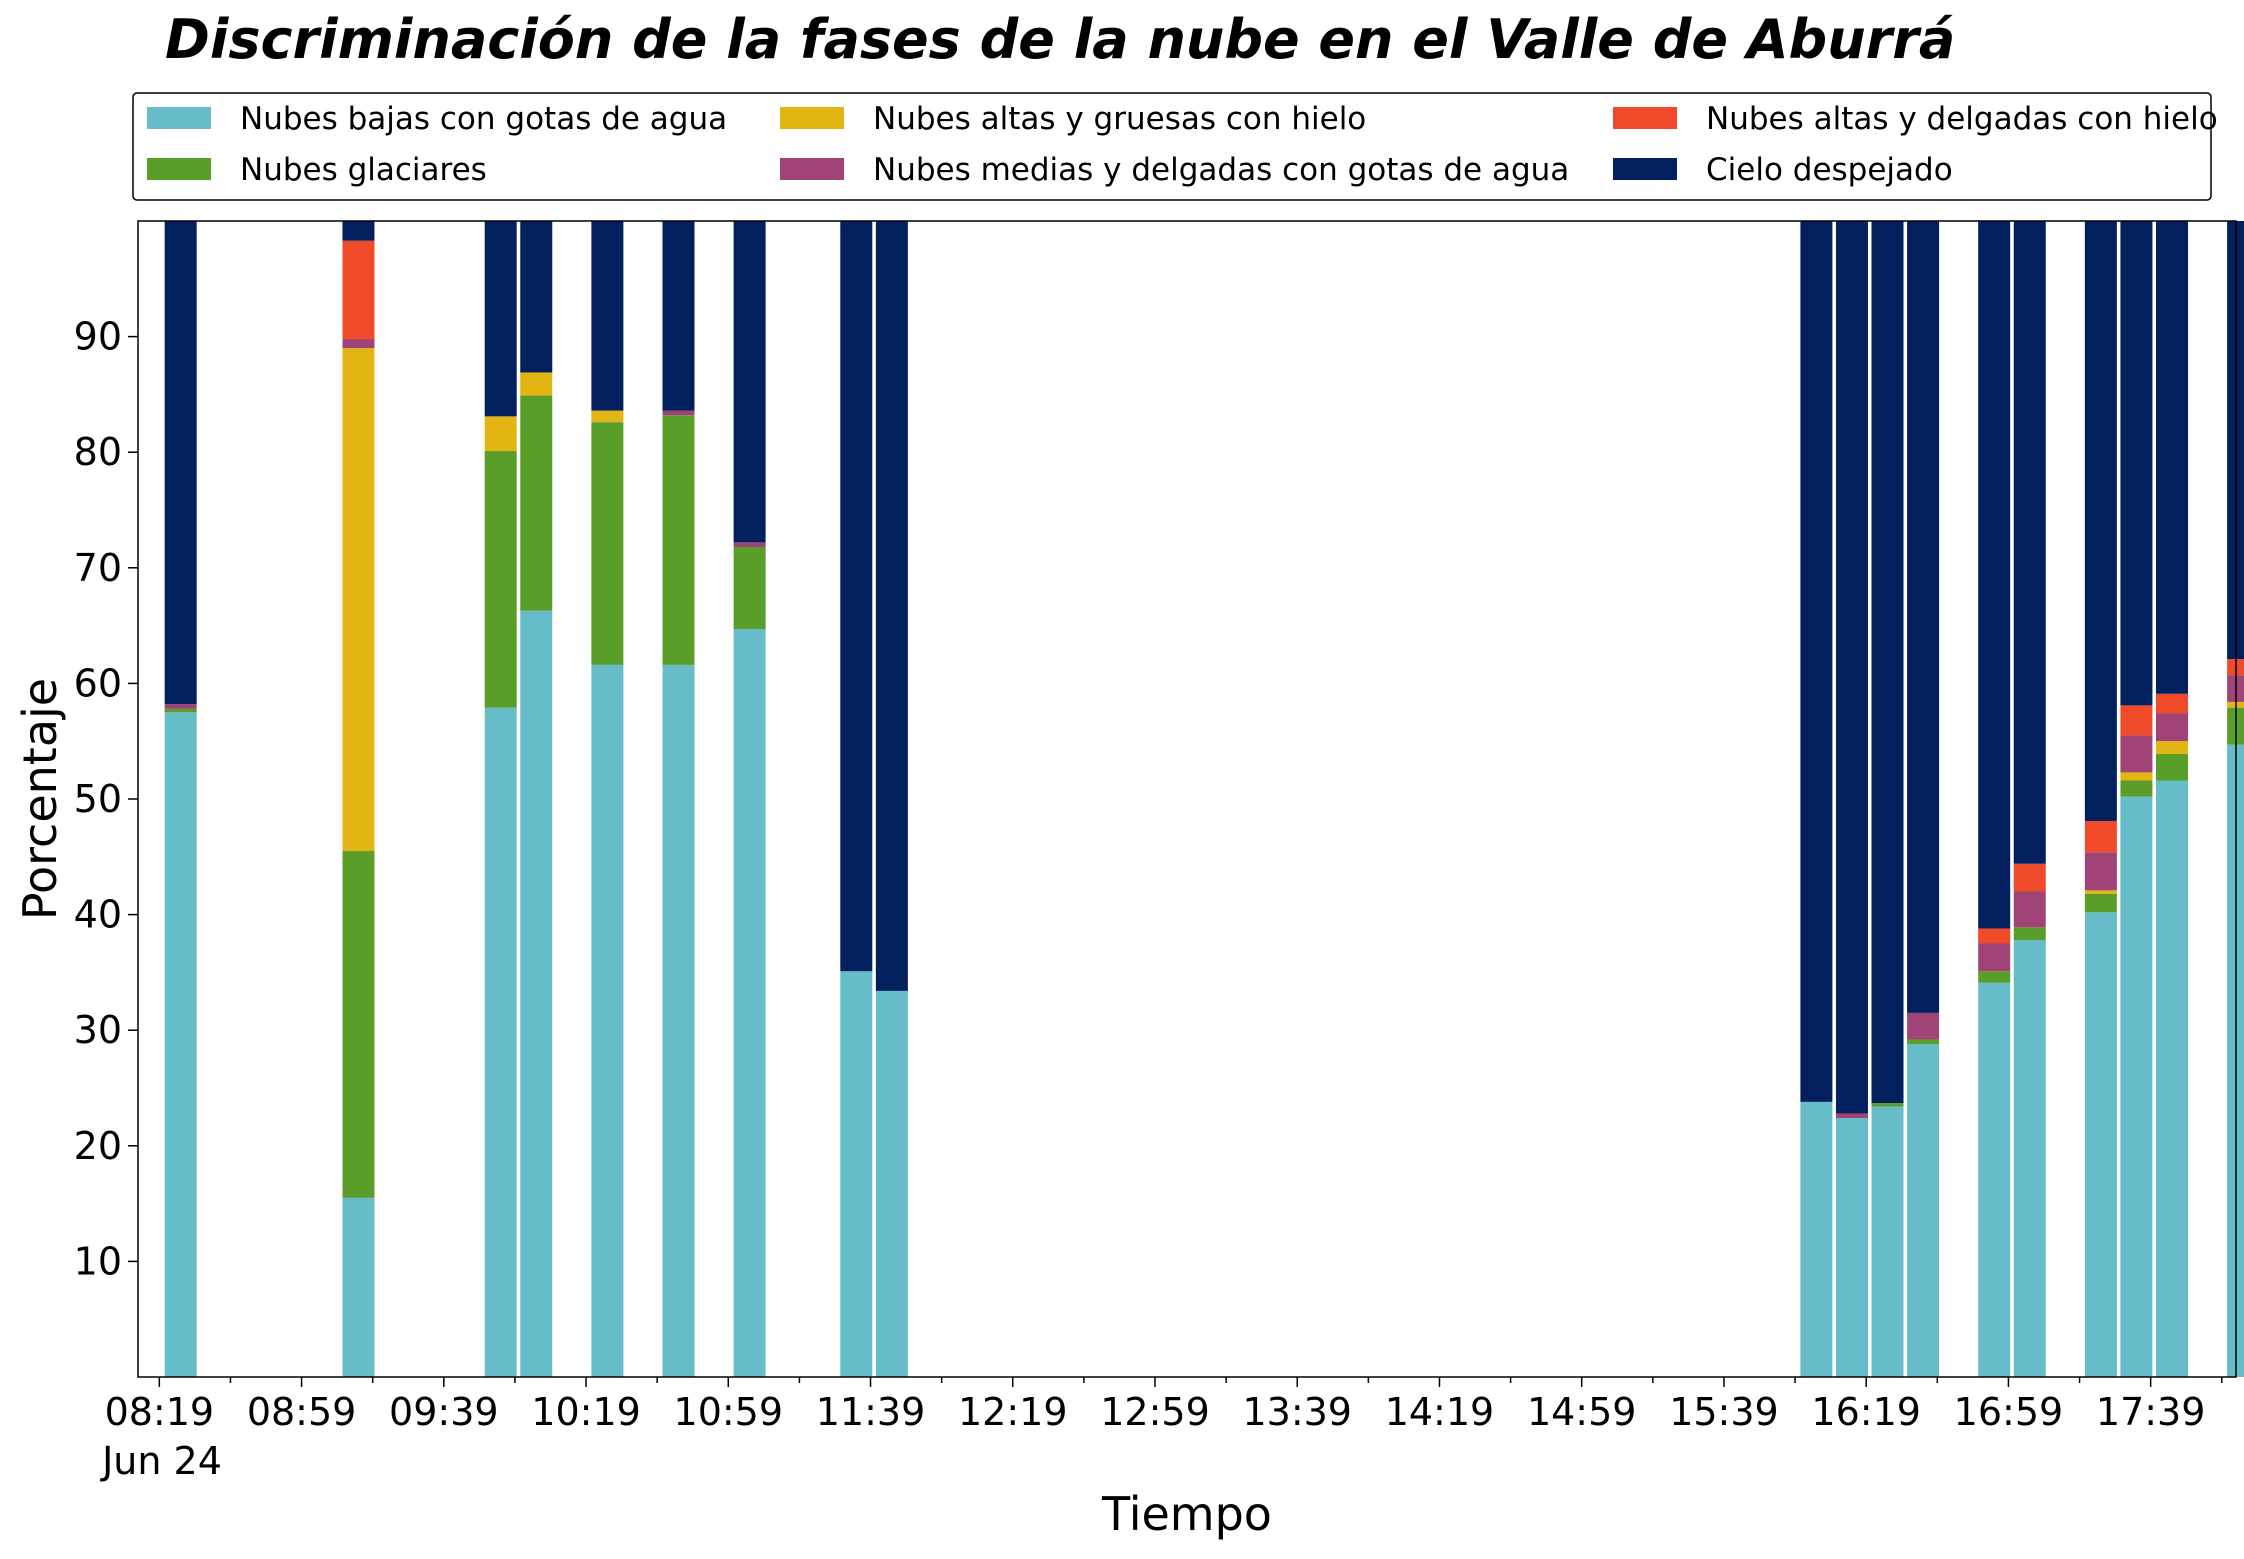  Describe the element at coordinates (160, 1412) in the screenshot. I see `x-tick-label: 08:19` at that location.